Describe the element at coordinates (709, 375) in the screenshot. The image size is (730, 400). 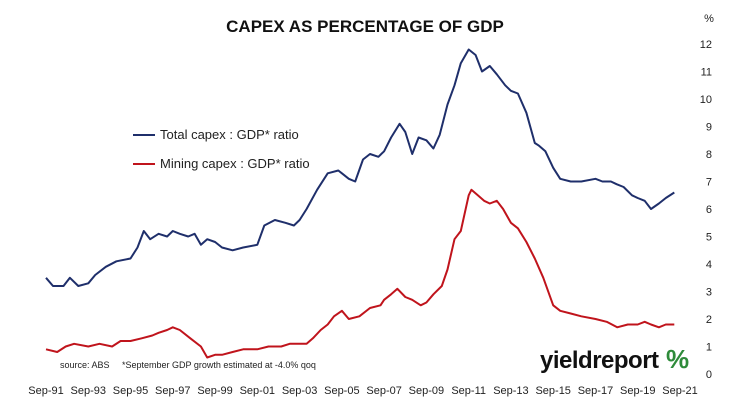
I see `y-tick-label: 0` at that location.